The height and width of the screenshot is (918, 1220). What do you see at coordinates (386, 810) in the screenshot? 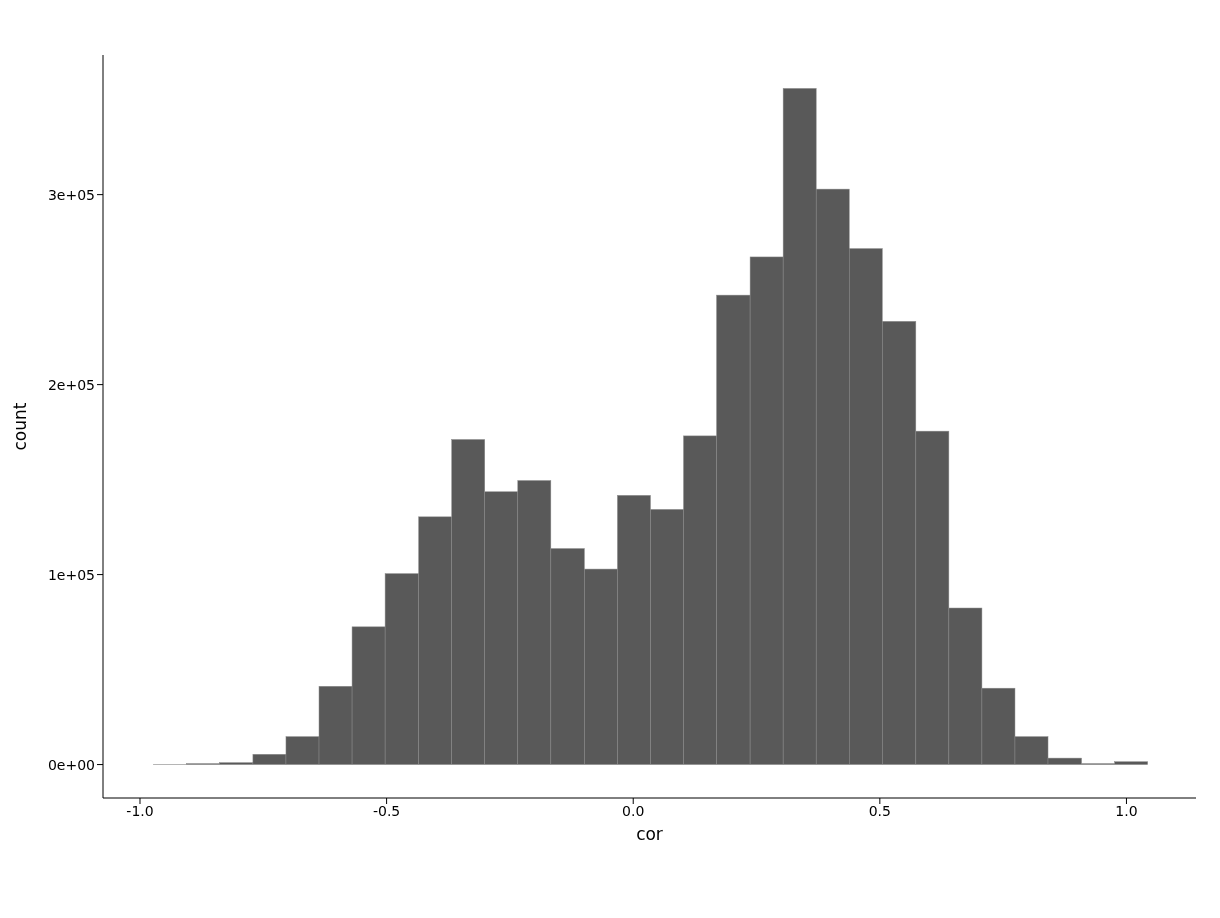
I see `x-tick-label: -0.5` at bounding box center [386, 810].